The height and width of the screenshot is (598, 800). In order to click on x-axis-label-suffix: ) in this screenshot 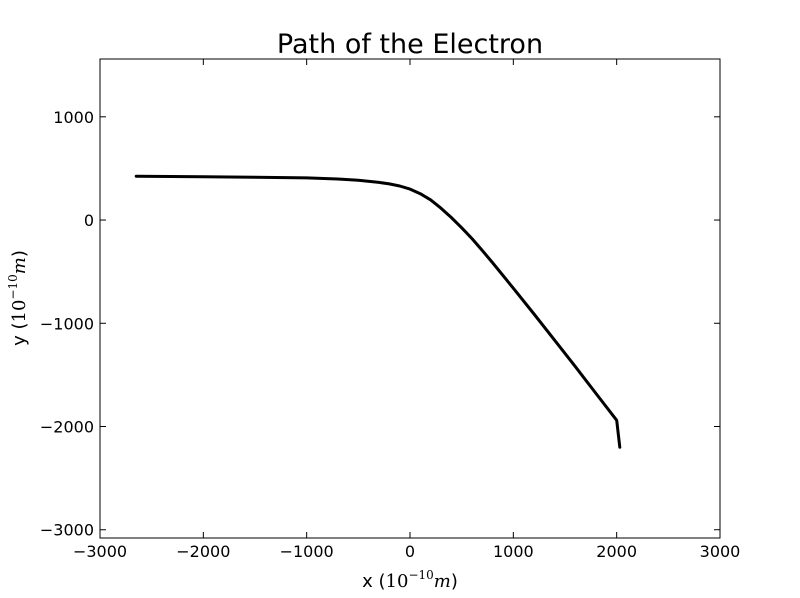, I will do `click(454, 581)`.